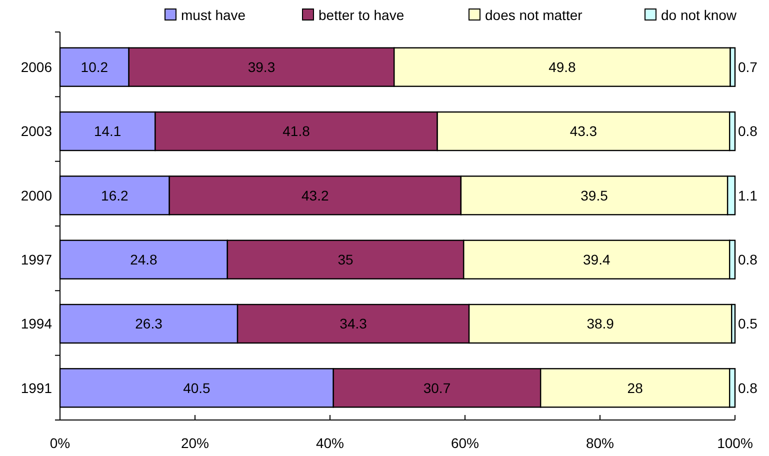  I want to click on data-label: 24.8, so click(144, 259).